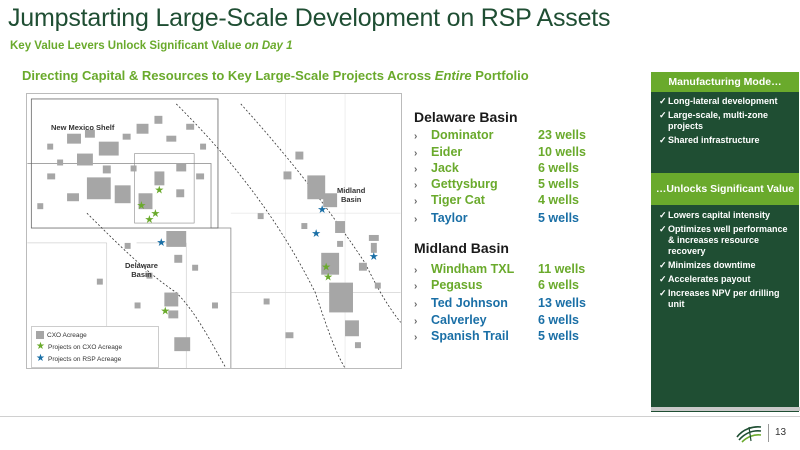 The image size is (800, 450). Describe the element at coordinates (473, 269) in the screenshot. I see `project-name: Windham TXL` at that location.